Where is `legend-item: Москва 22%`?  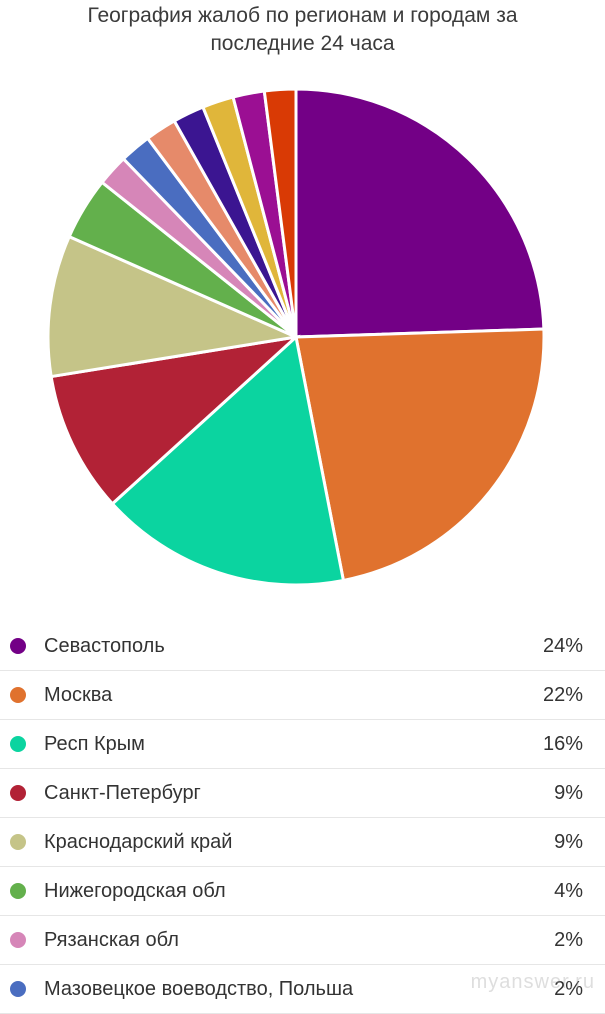
legend-item: Москва 22% is located at coordinates (302, 695).